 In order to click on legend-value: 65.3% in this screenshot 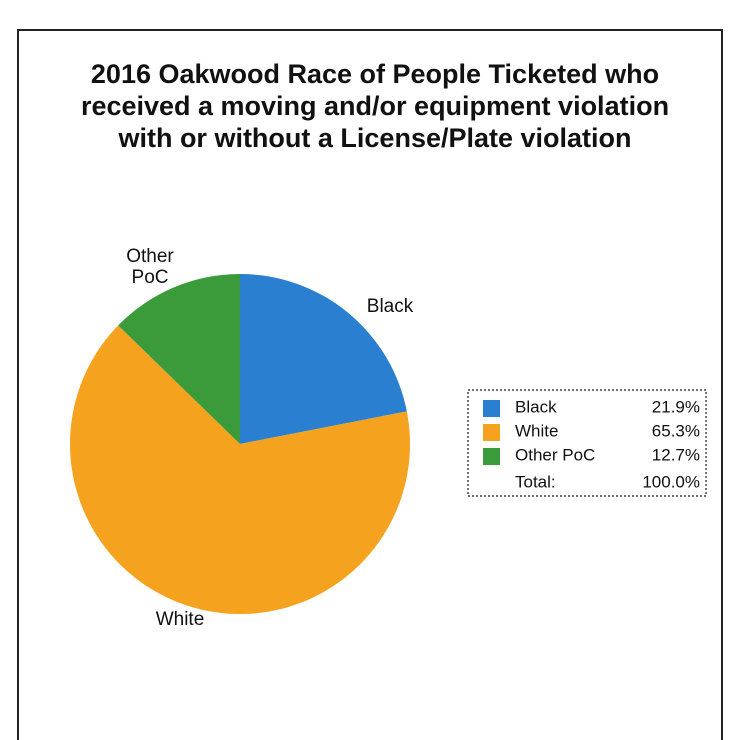, I will do `click(676, 430)`.